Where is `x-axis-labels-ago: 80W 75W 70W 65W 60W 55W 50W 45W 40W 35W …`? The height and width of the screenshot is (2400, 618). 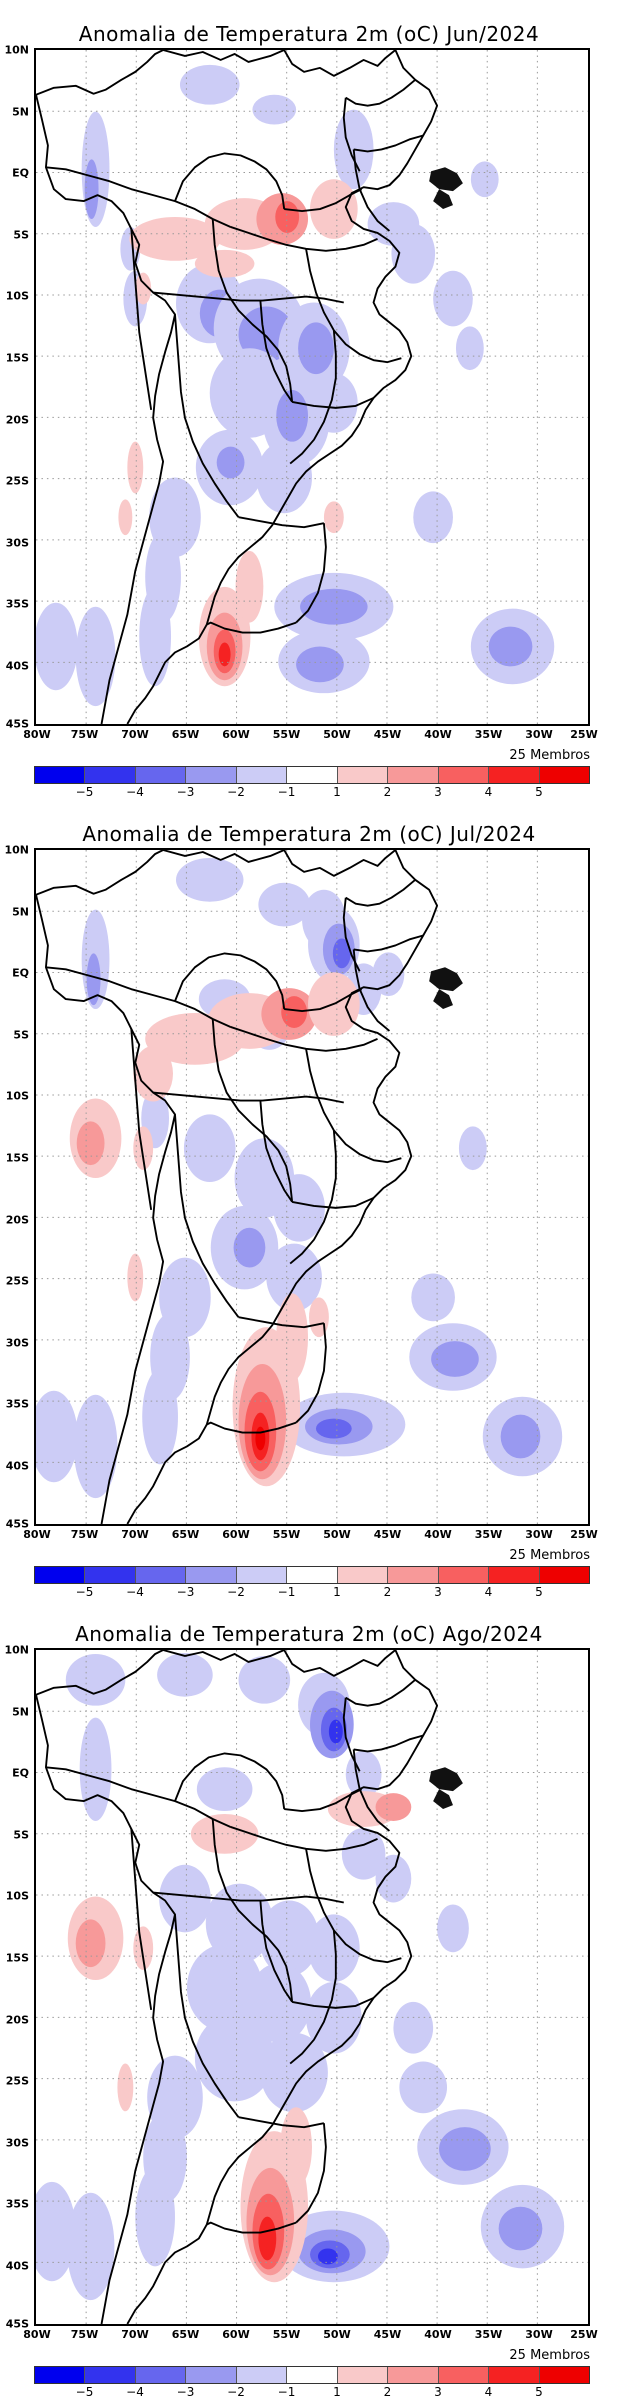 x-axis-labels-ago: 80W 75W 70W 65W 60W 55W 50W 45W 40W 35W … is located at coordinates (310, 2337).